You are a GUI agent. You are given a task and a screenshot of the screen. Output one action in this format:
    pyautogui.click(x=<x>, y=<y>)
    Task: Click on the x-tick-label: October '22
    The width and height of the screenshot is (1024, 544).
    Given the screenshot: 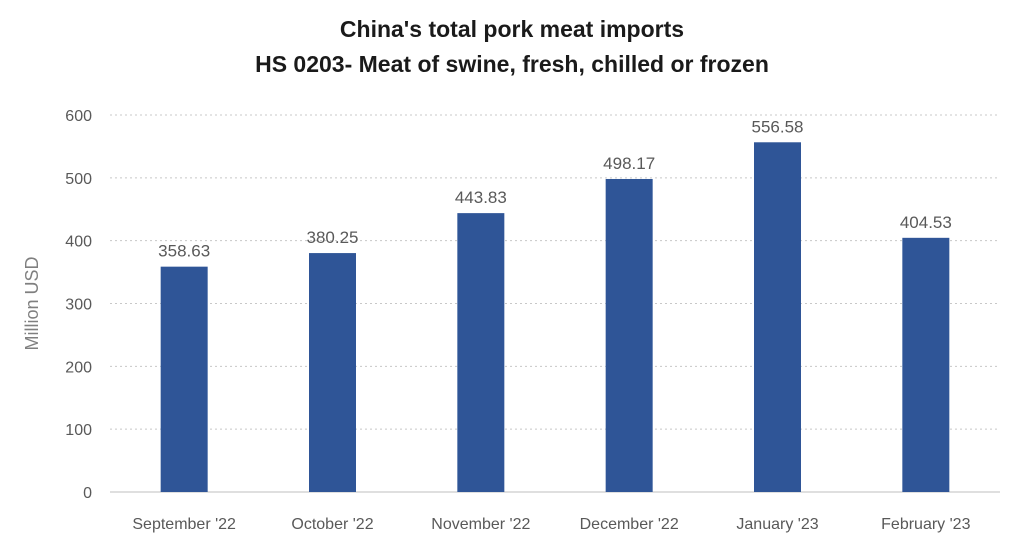 What is the action you would take?
    pyautogui.click(x=332, y=524)
    